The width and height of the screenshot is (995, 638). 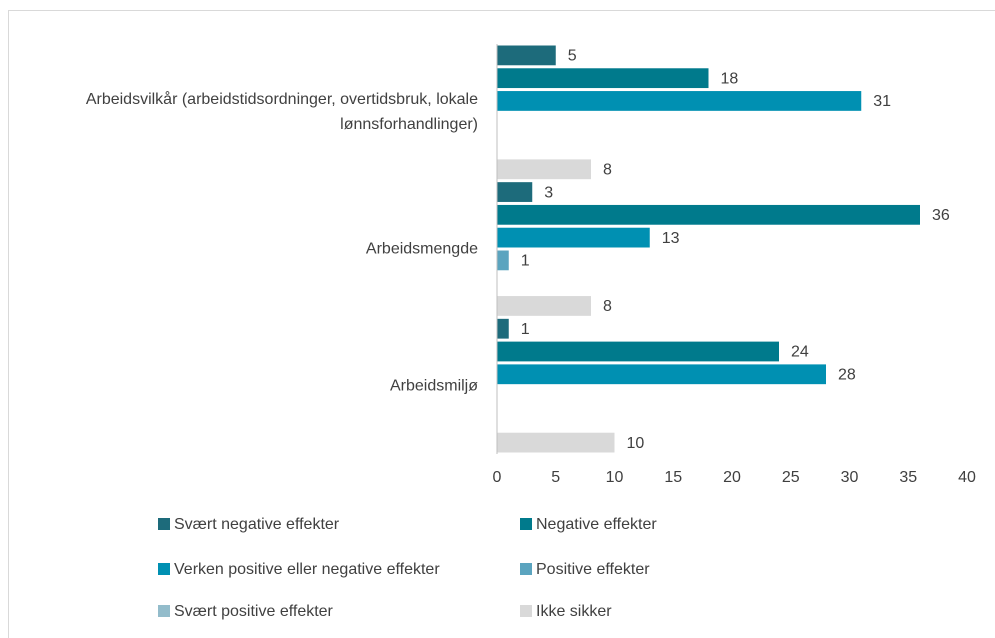 What do you see at coordinates (615, 477) in the screenshot?
I see `x-tick-label: 10` at bounding box center [615, 477].